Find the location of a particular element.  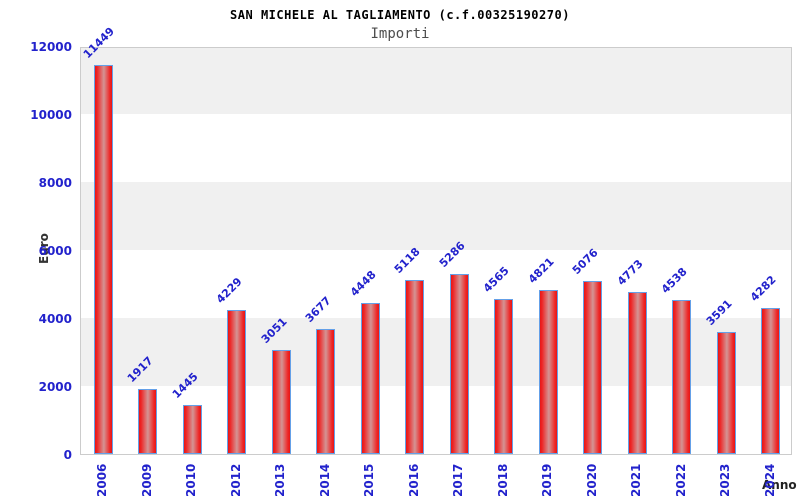

x-tick-label: 2006 is located at coordinates (102, 480).